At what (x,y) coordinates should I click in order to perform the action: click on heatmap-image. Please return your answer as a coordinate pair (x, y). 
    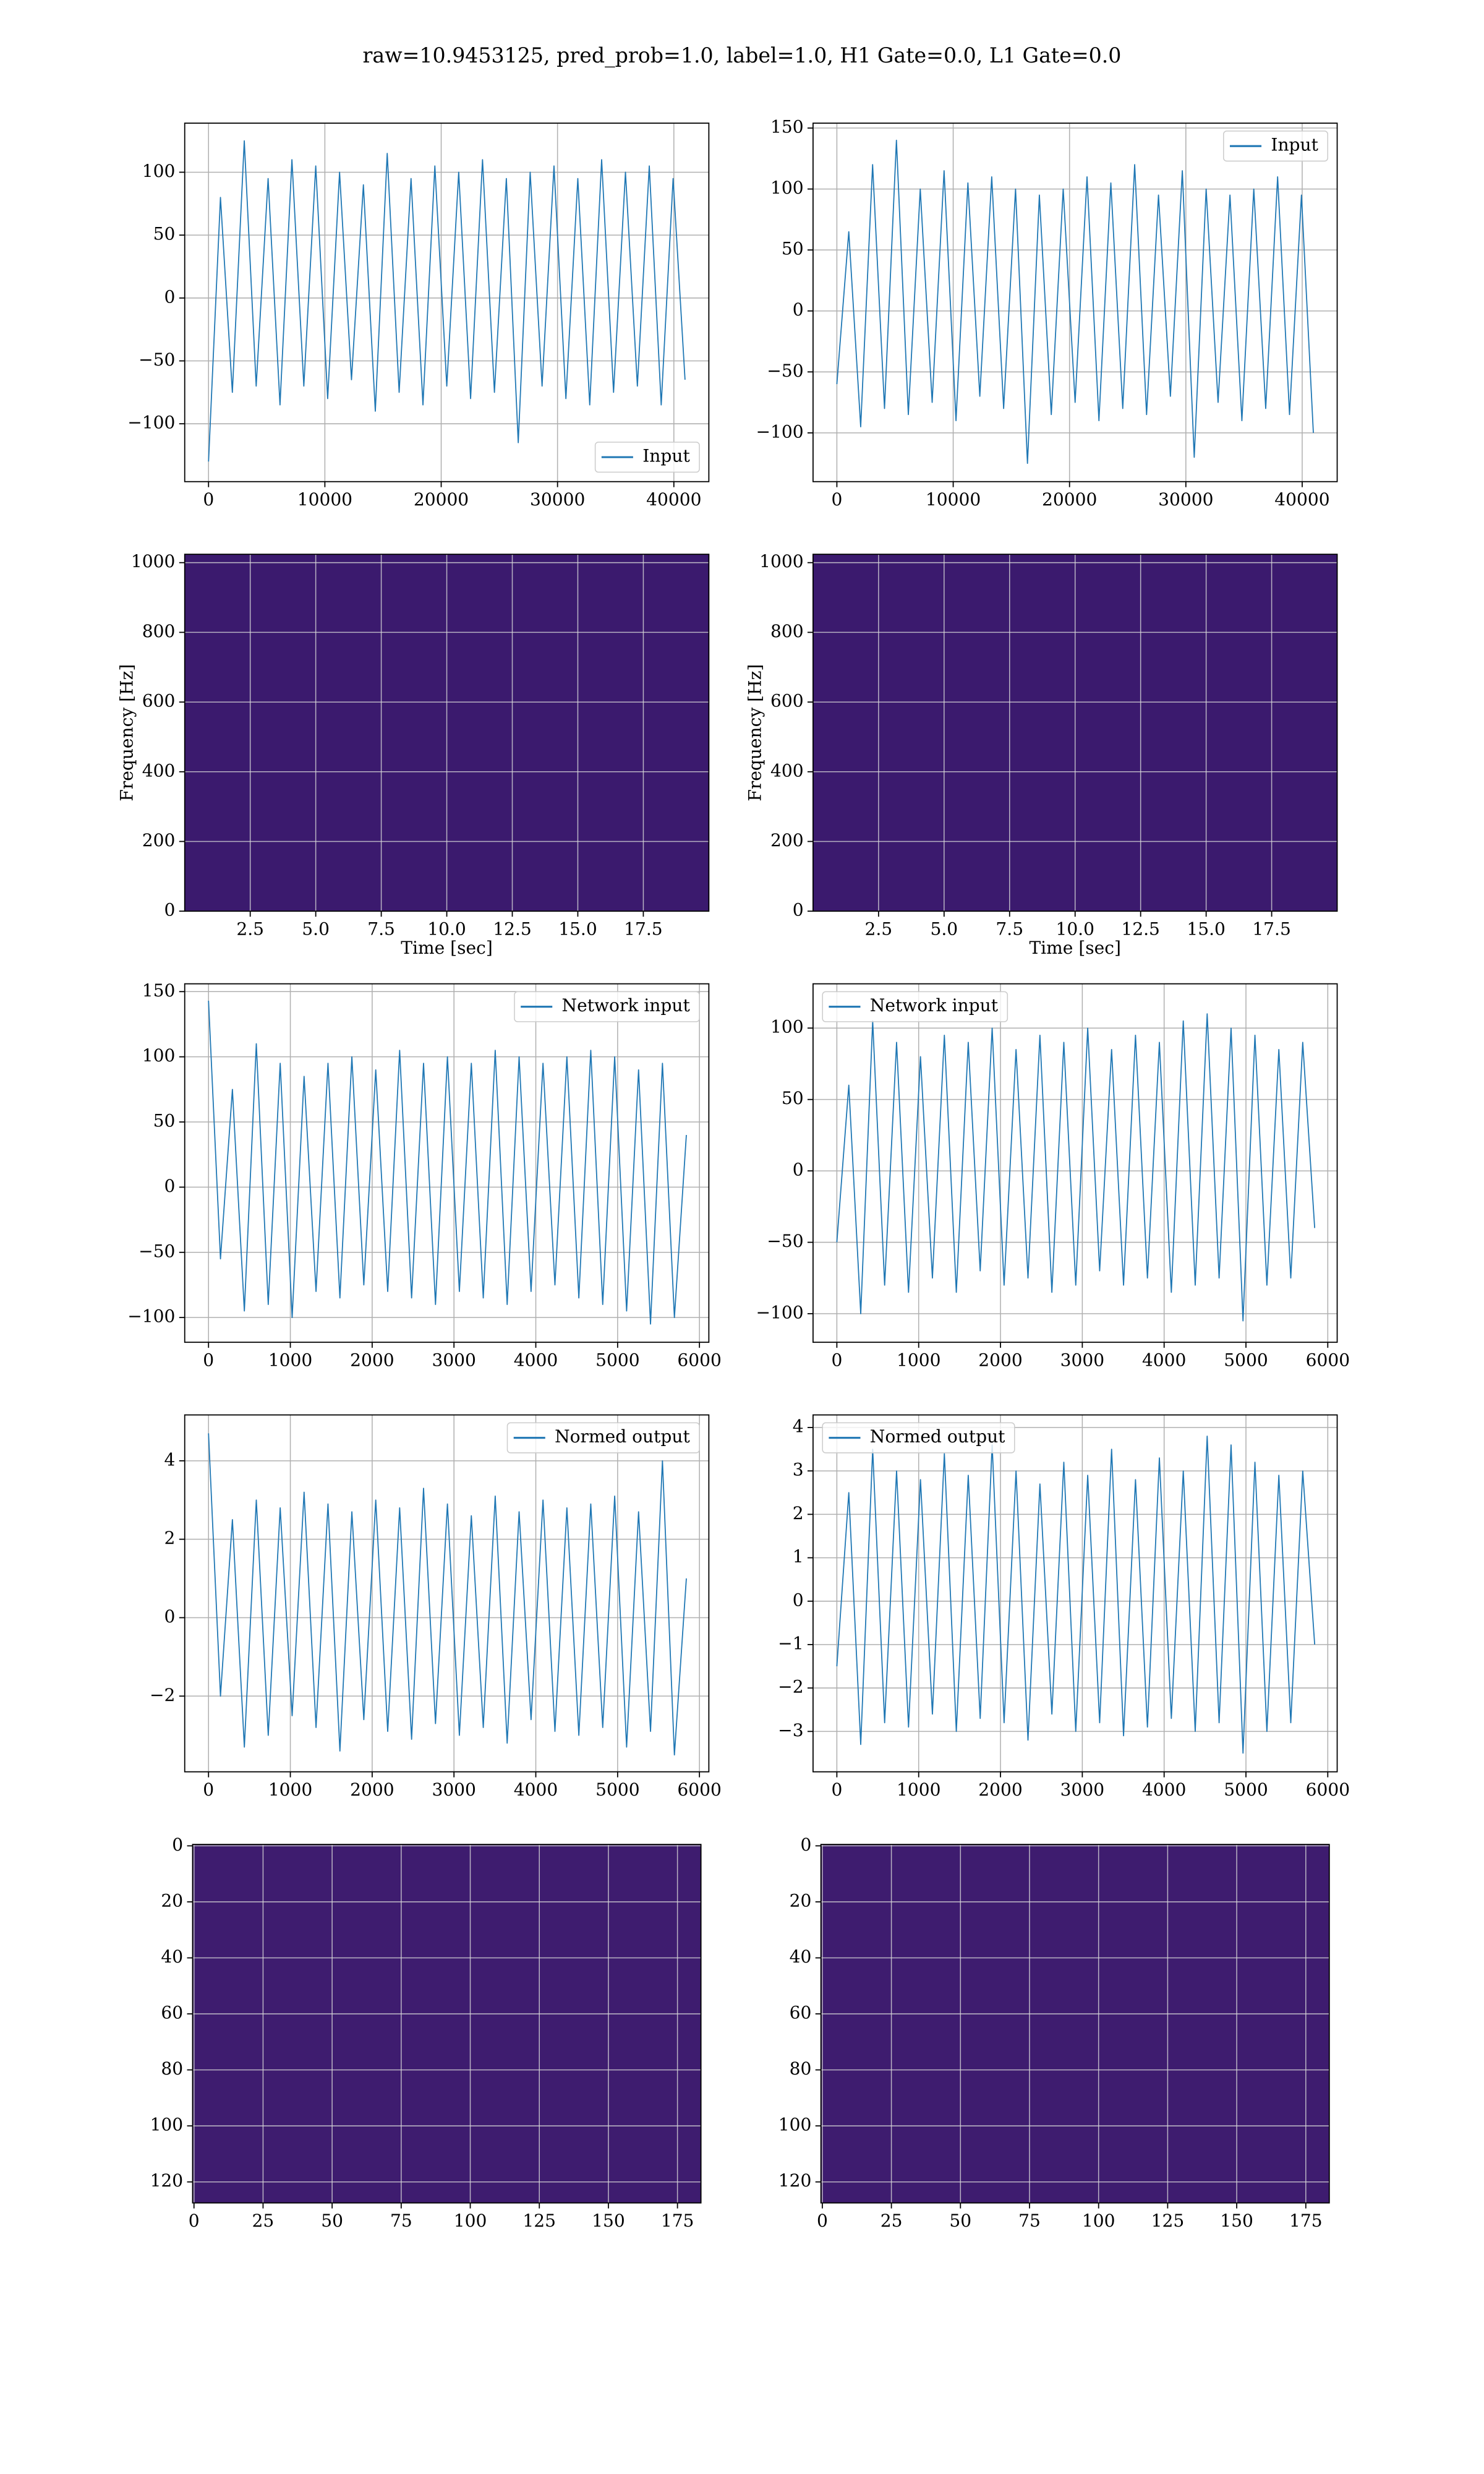
    Looking at the image, I should click on (446, 2023).